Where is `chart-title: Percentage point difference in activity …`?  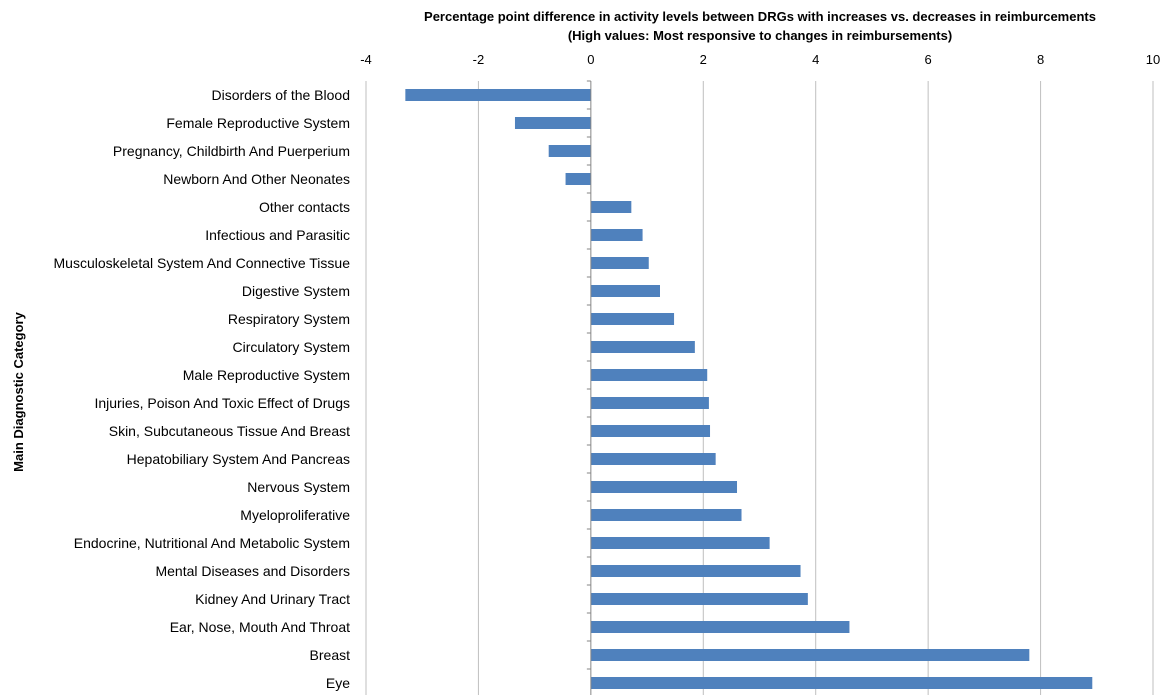
chart-title: Percentage point difference in activity … is located at coordinates (760, 16).